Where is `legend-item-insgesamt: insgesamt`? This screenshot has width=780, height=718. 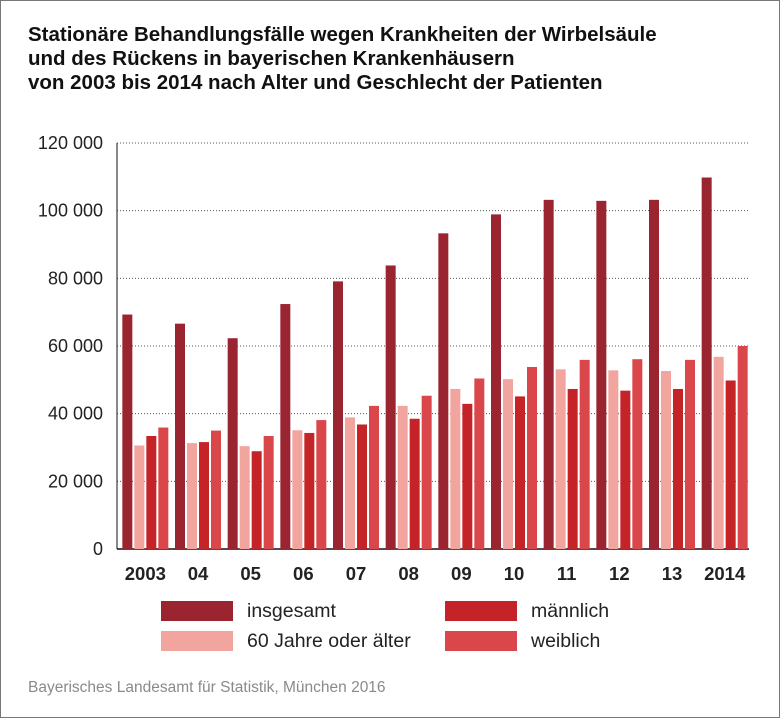 legend-item-insgesamt: insgesamt is located at coordinates (248, 610).